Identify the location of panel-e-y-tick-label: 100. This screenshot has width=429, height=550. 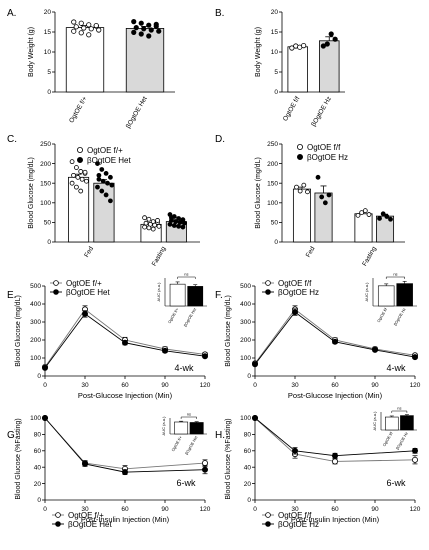
(35, 358).